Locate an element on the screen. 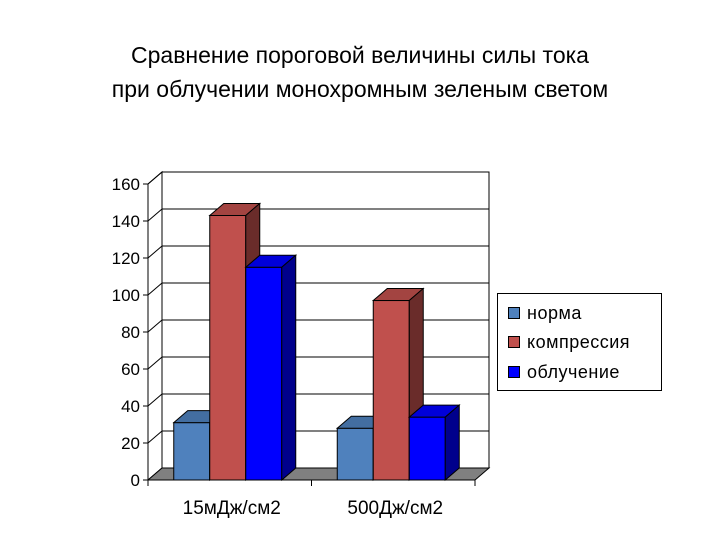  legend-swatch-kompressiya is located at coordinates (514, 342).